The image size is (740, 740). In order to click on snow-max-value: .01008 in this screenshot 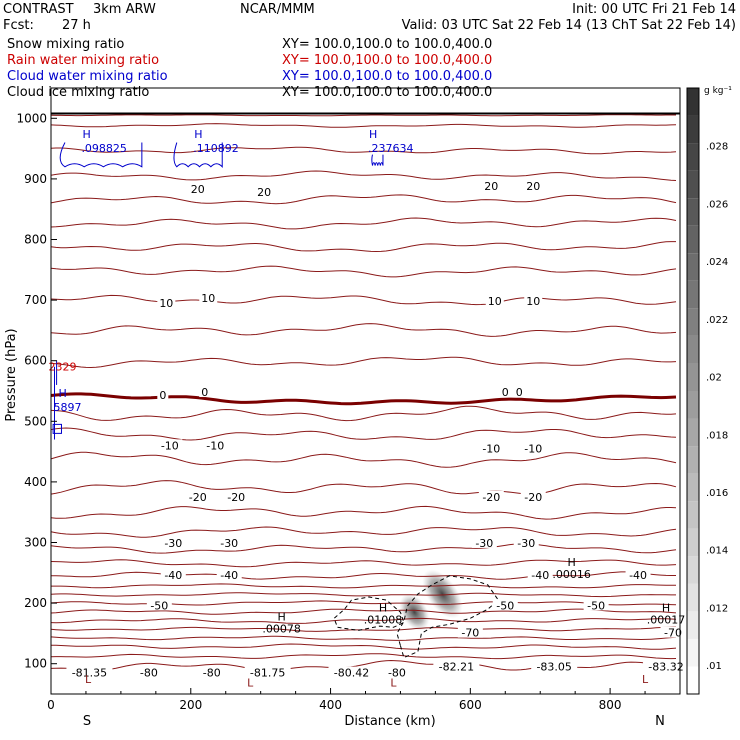, I will do `click(383, 619)`.